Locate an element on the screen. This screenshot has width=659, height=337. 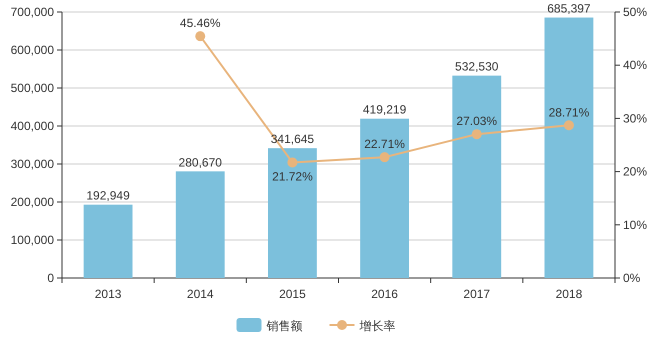
x-tick-label: 2016 is located at coordinates (384, 294).